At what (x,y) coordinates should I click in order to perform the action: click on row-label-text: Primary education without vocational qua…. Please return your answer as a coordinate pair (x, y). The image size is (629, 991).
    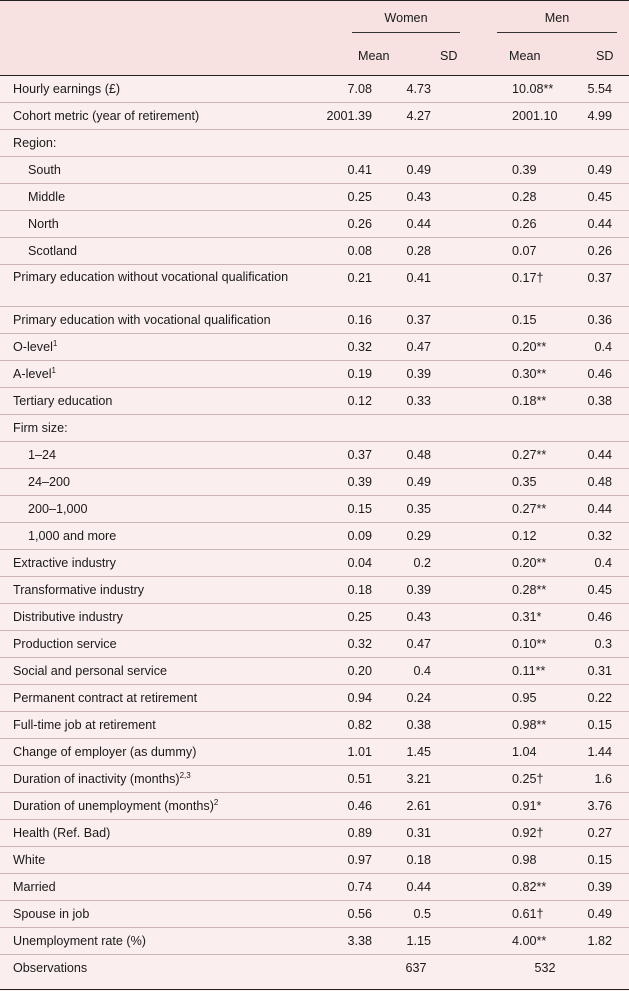
    Looking at the image, I should click on (151, 277).